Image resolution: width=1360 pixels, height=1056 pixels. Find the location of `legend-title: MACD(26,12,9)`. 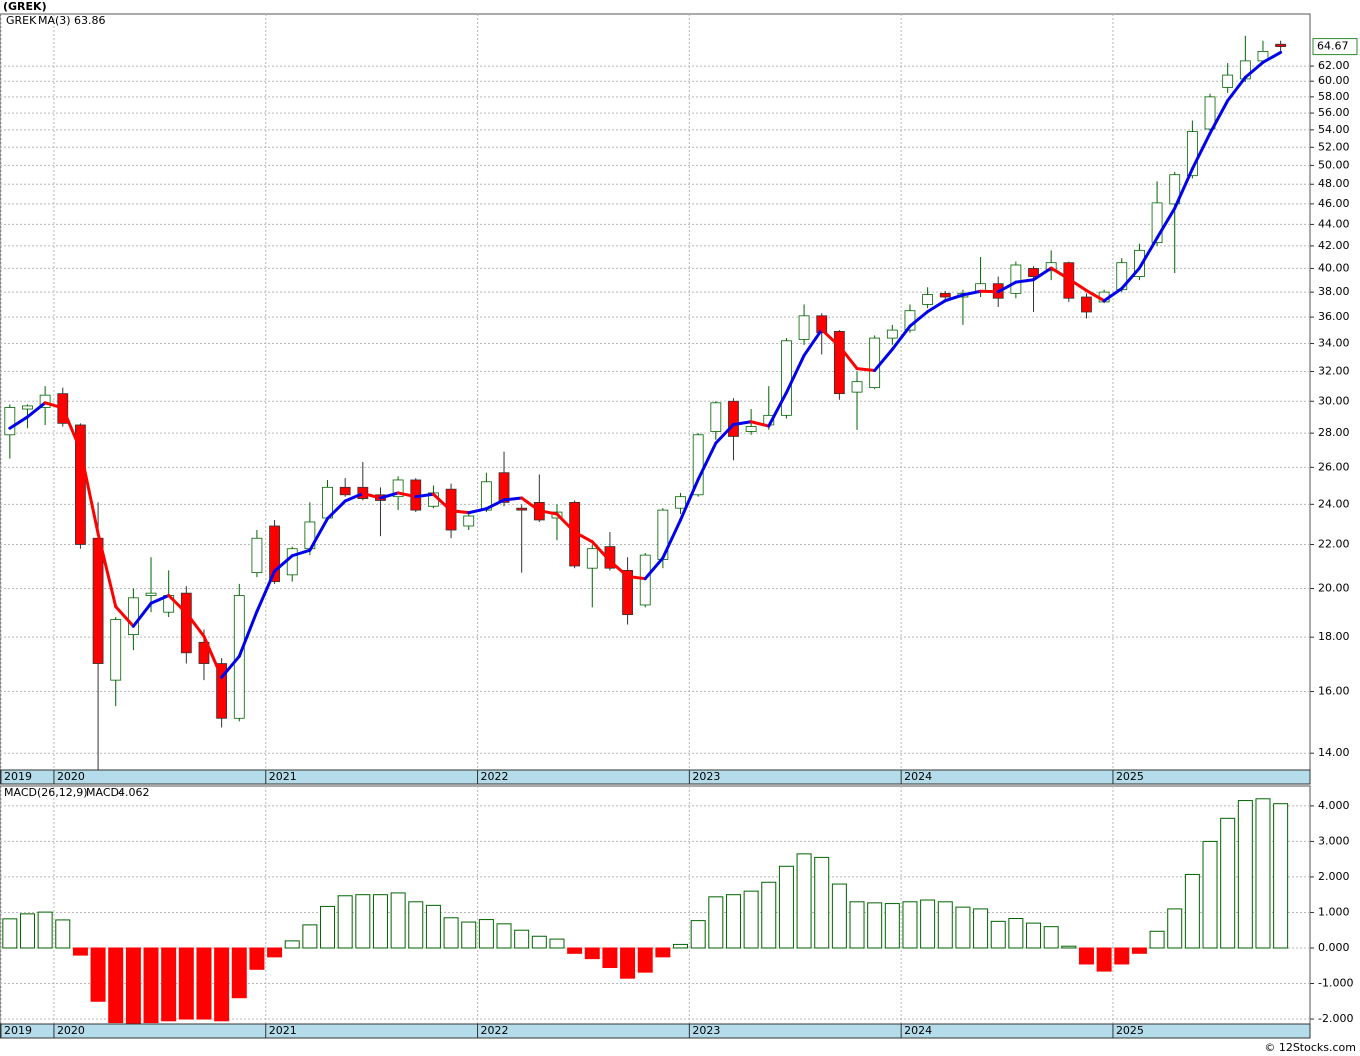

legend-title: MACD(26,12,9) is located at coordinates (46, 792).